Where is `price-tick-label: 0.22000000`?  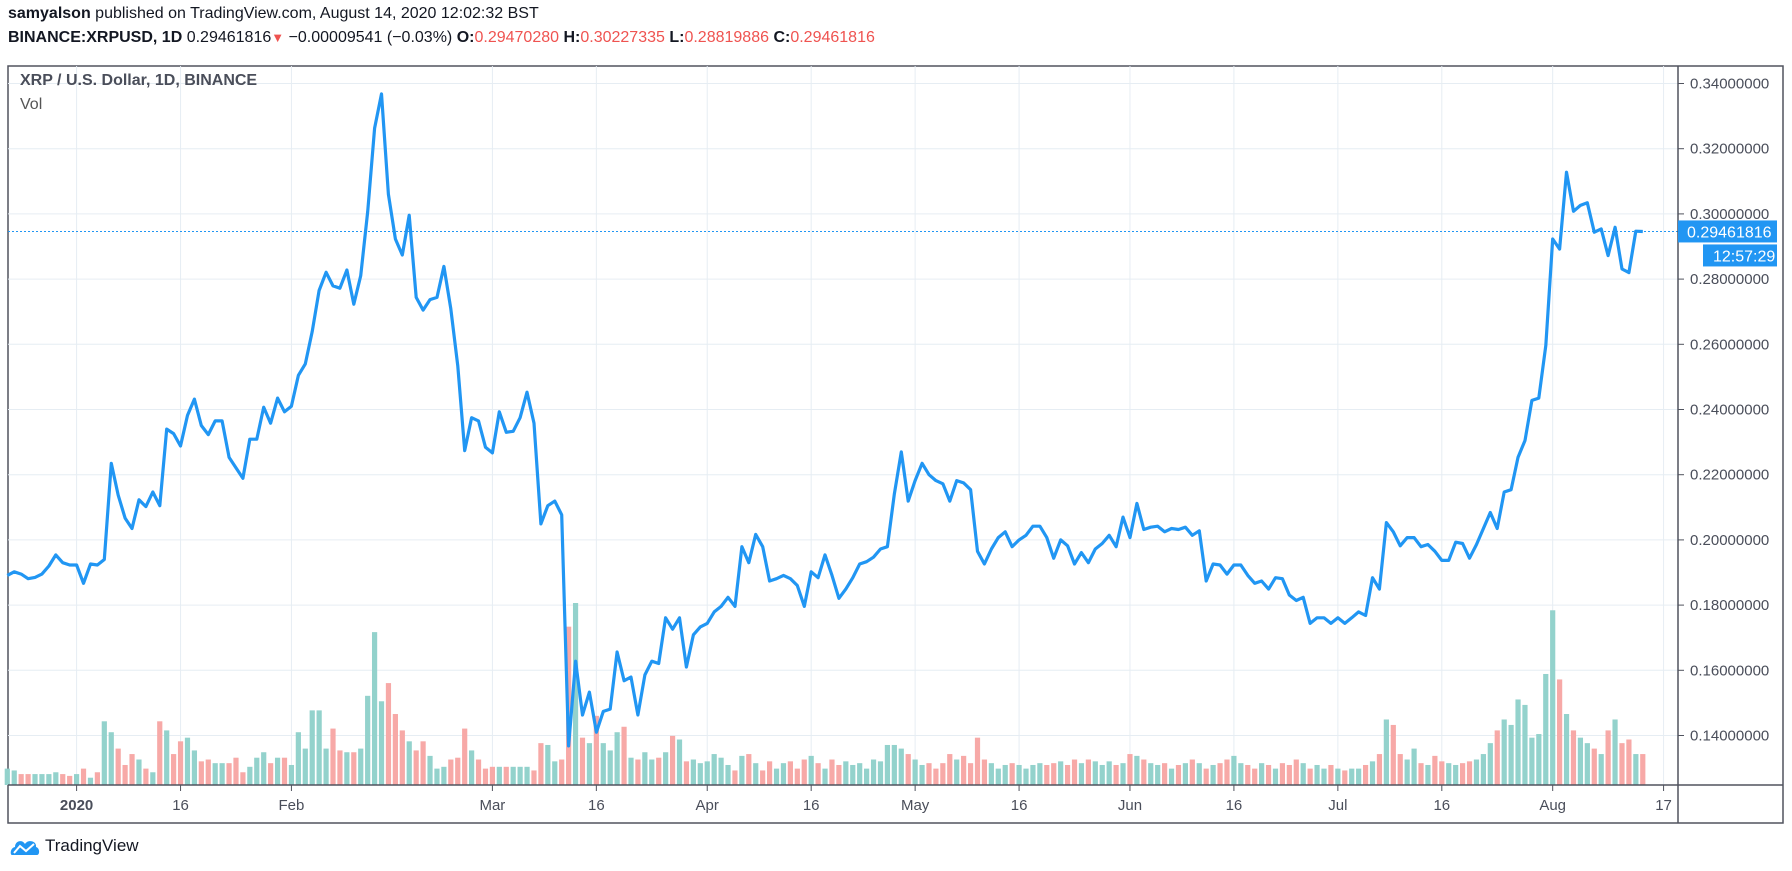 price-tick-label: 0.22000000 is located at coordinates (1729, 475).